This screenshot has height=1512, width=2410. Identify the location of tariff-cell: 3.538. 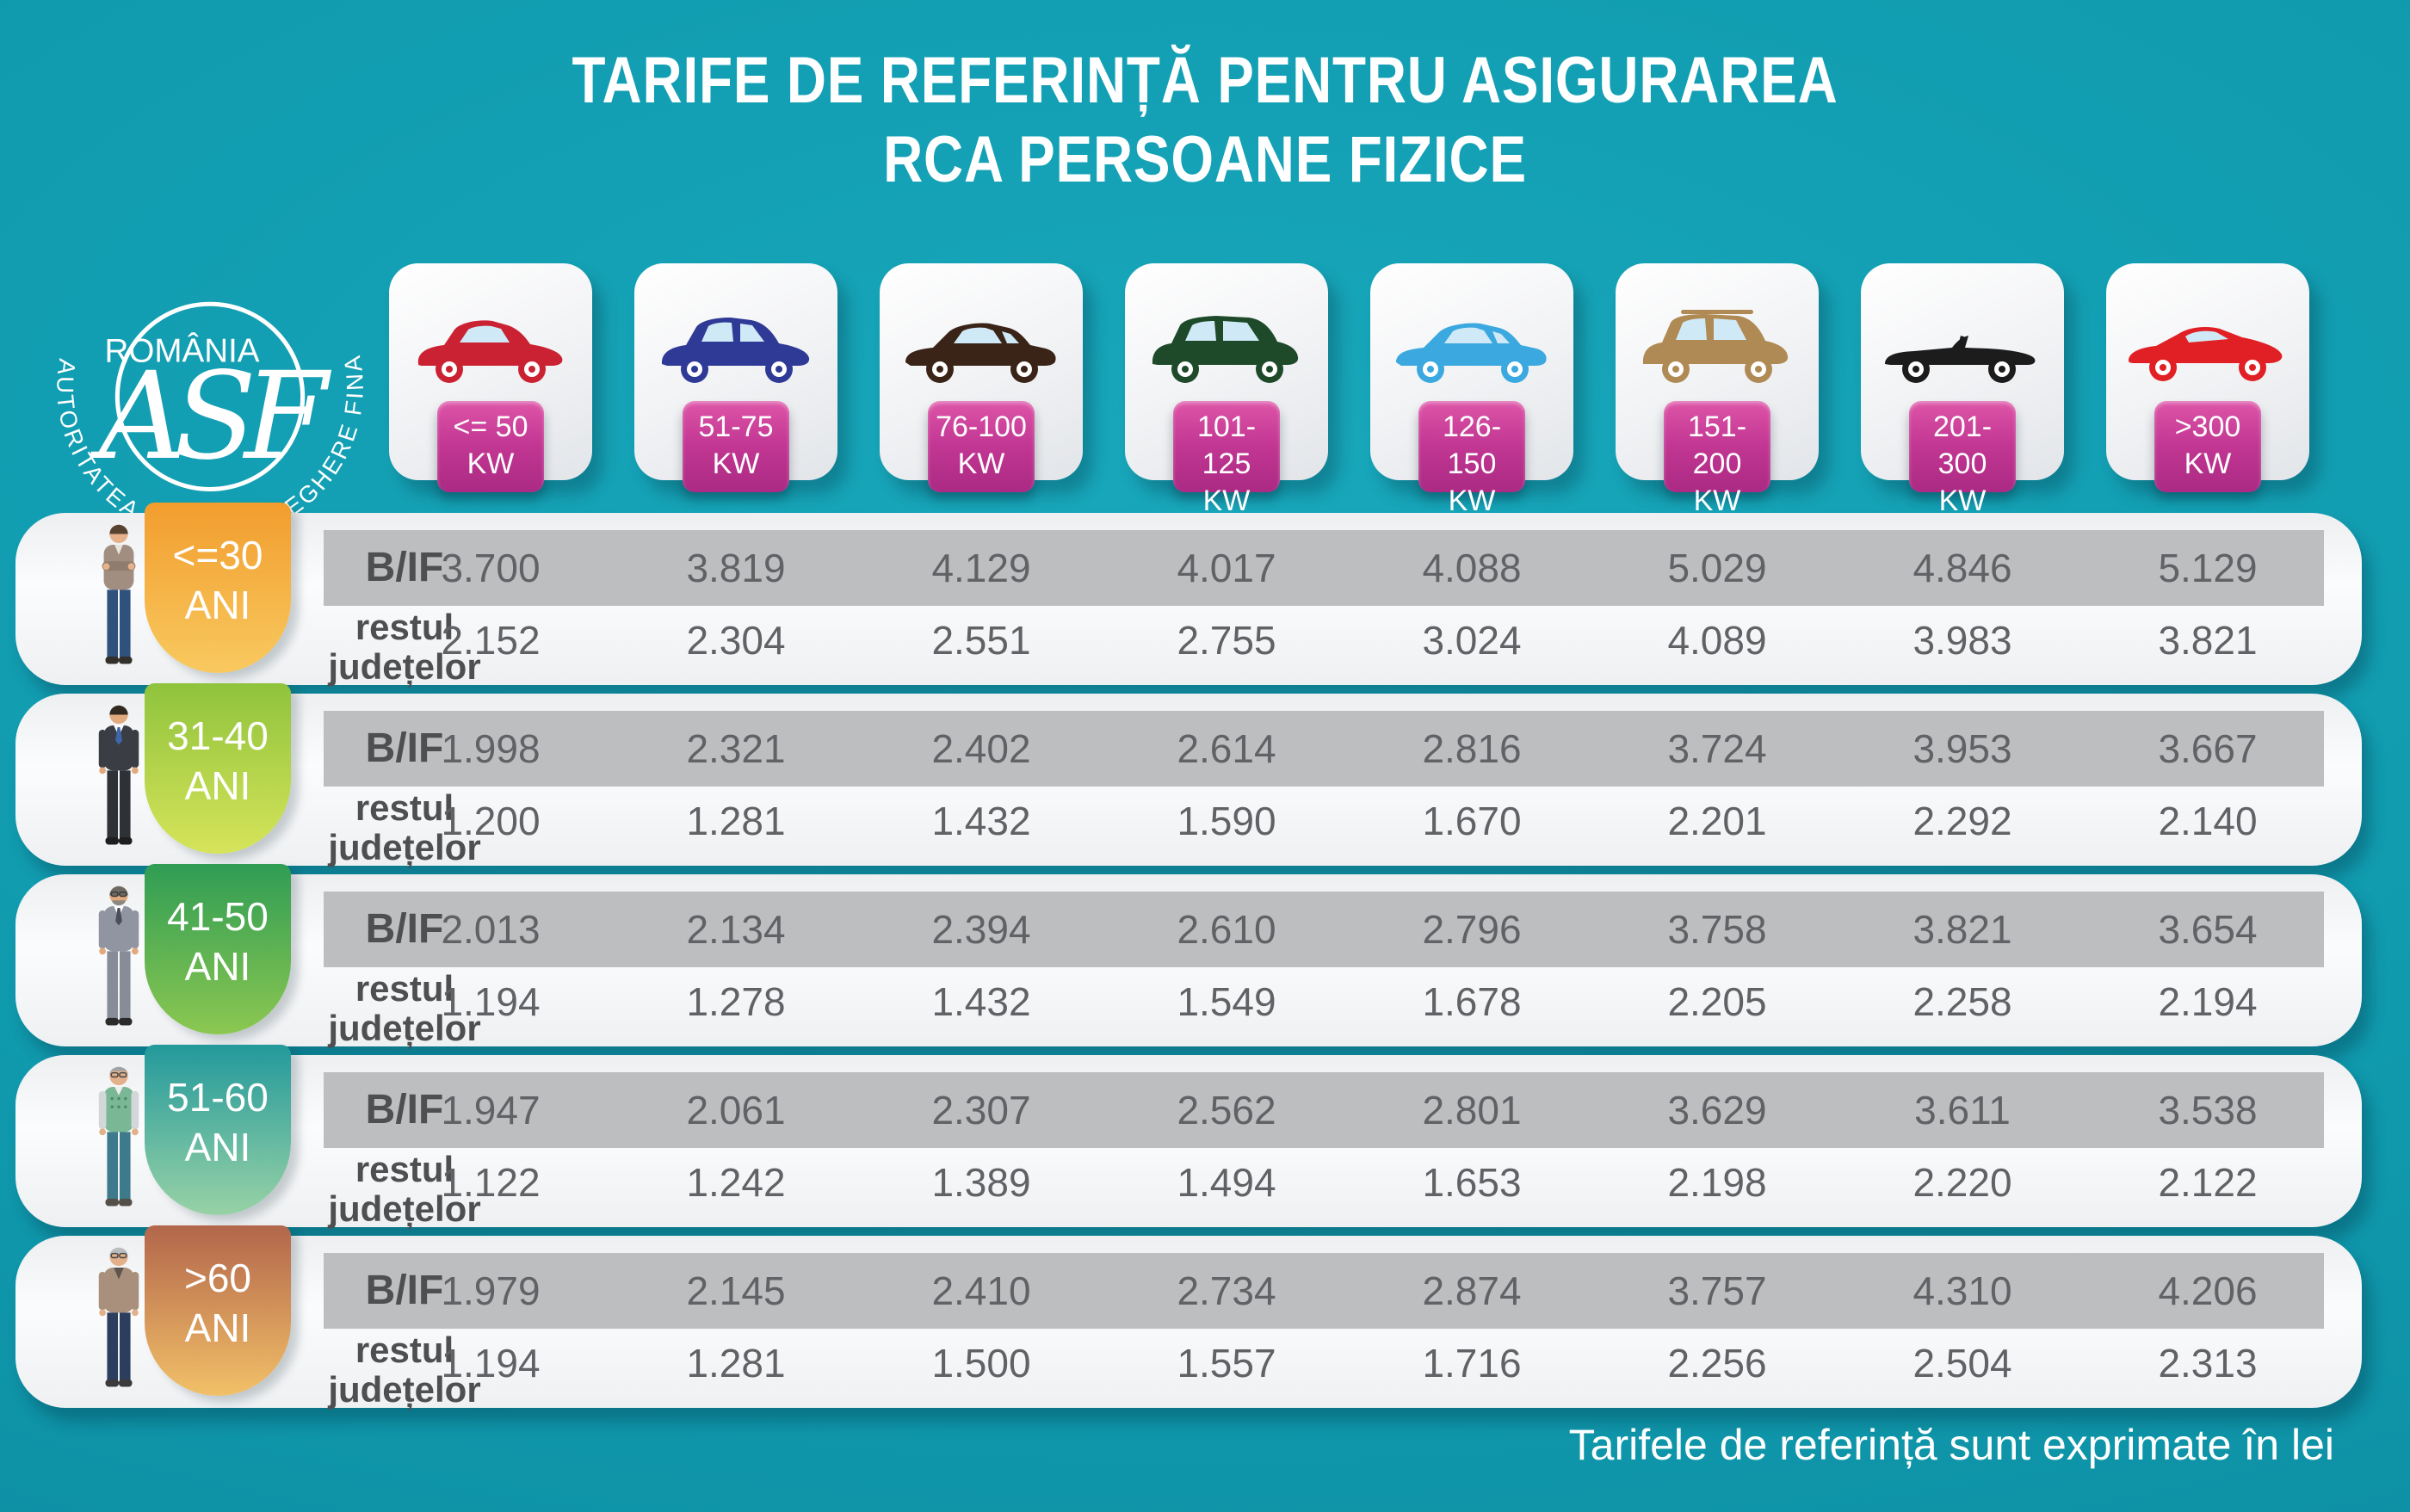
(2208, 1110).